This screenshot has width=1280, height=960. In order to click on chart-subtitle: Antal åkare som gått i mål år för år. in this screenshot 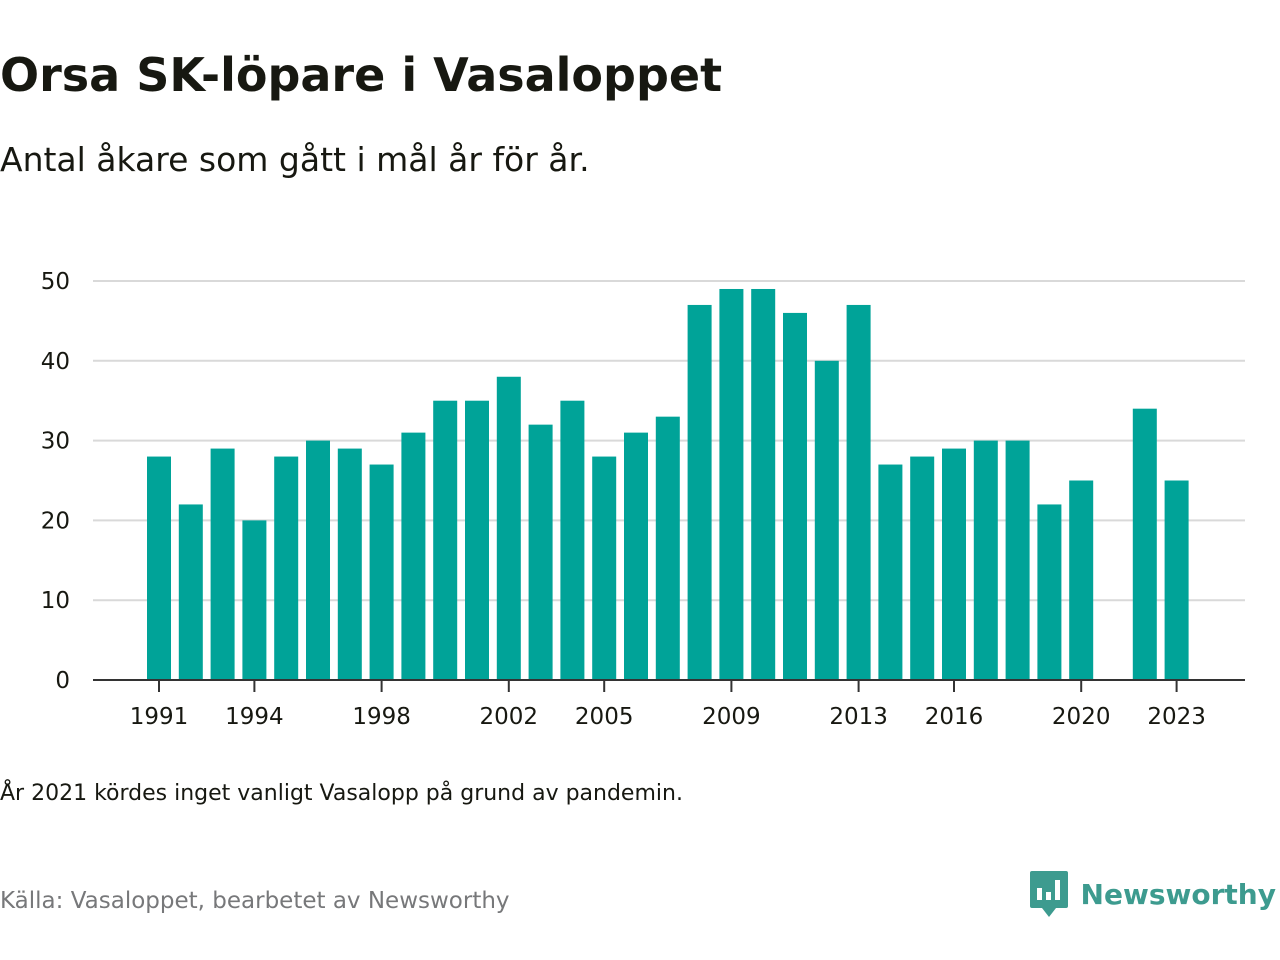, I will do `click(295, 159)`.